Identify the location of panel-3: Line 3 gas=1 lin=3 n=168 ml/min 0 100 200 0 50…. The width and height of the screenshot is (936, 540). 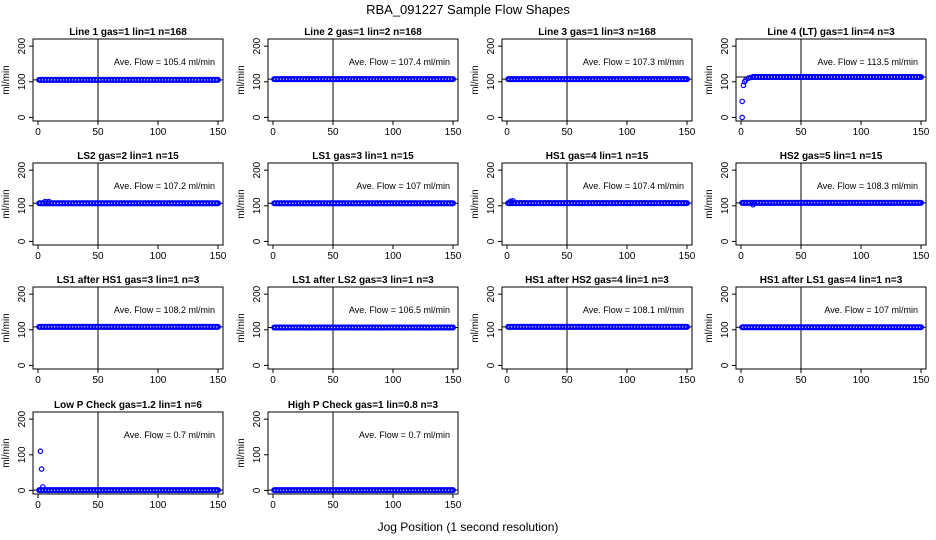
(583, 82).